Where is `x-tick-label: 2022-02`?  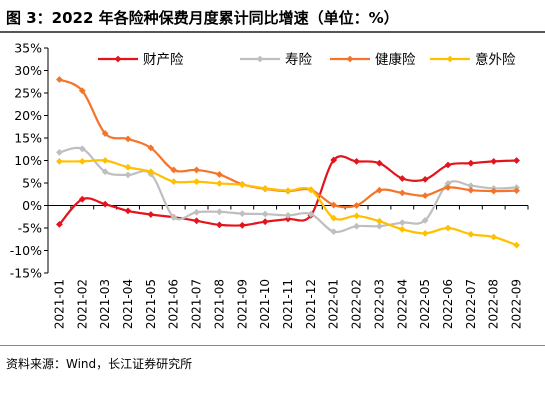
x-tick-label: 2022-02 is located at coordinates (357, 304).